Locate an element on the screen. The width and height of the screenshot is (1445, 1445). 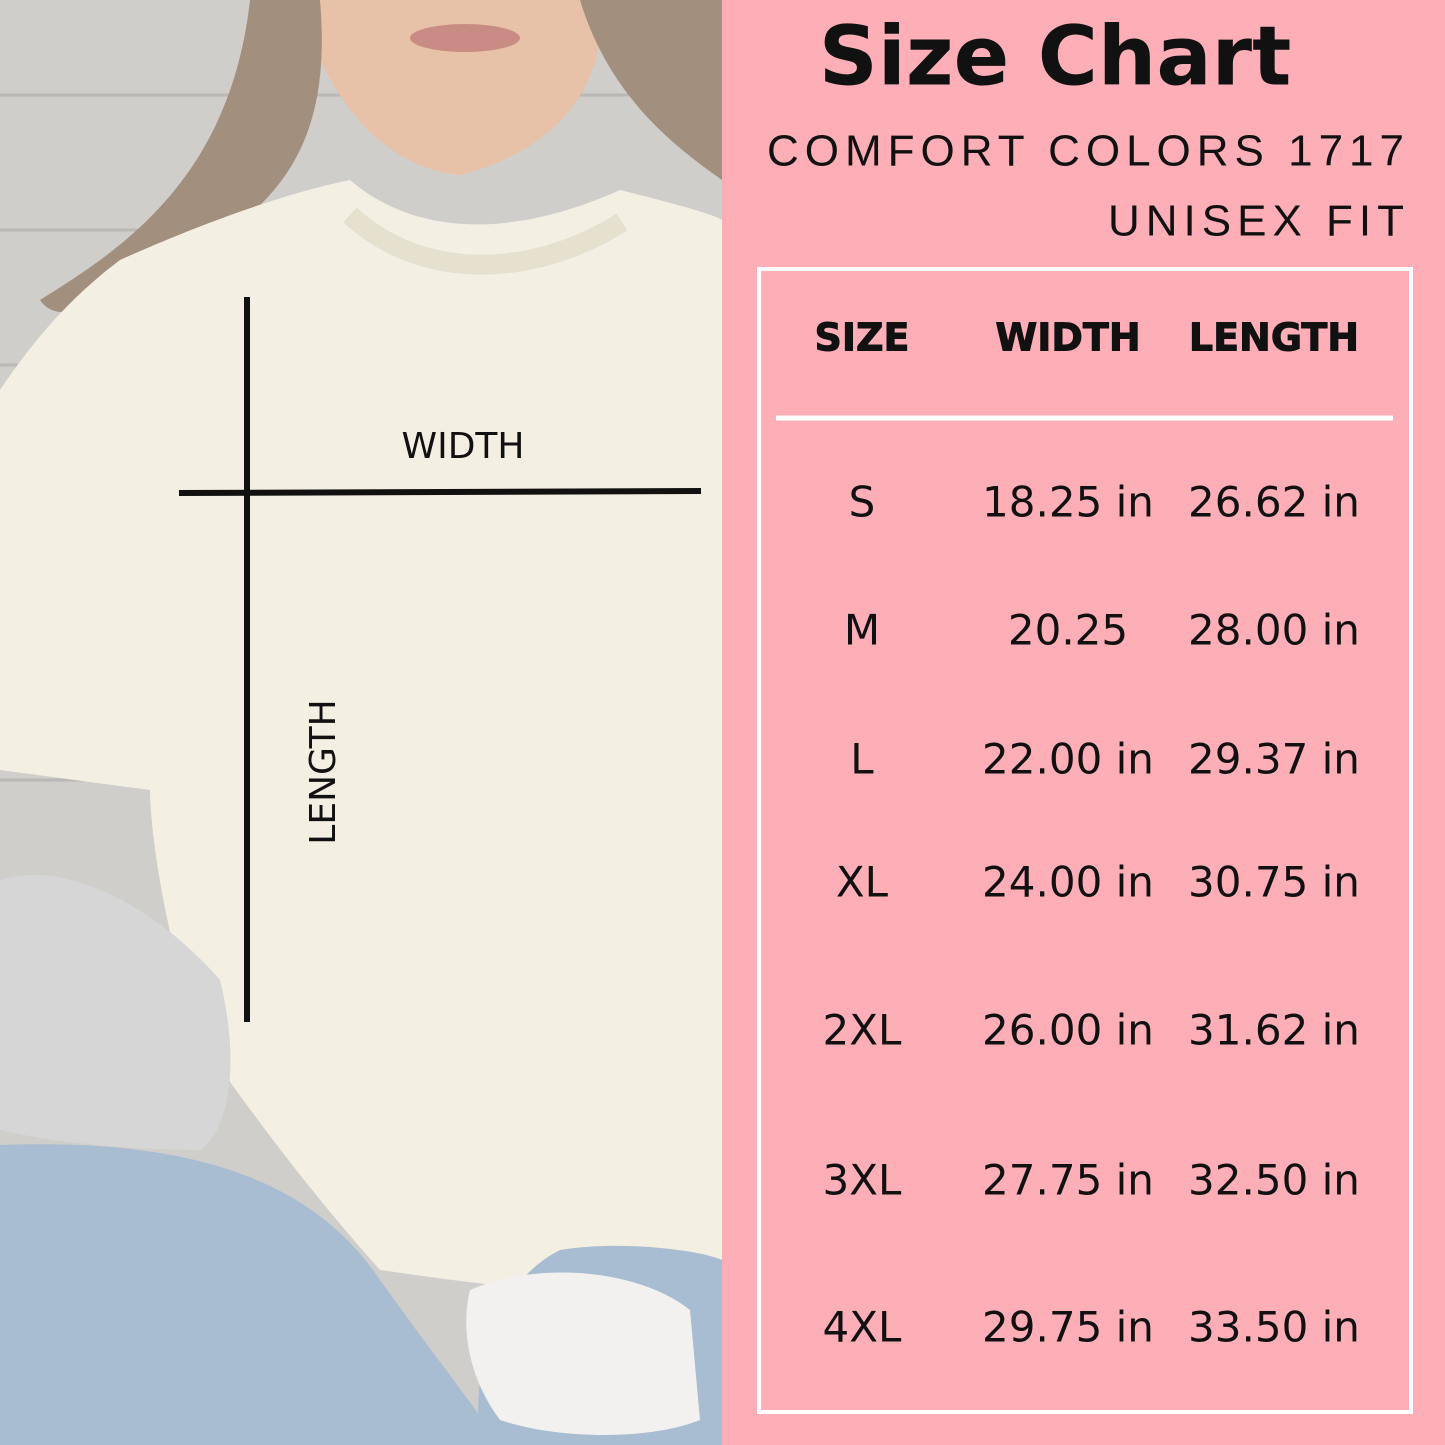
table-cell: M is located at coordinates (862, 630).